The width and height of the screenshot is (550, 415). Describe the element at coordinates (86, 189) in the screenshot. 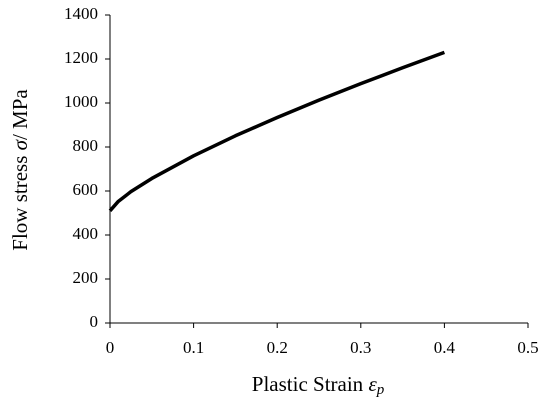

I see `y-tick-label: 600` at that location.